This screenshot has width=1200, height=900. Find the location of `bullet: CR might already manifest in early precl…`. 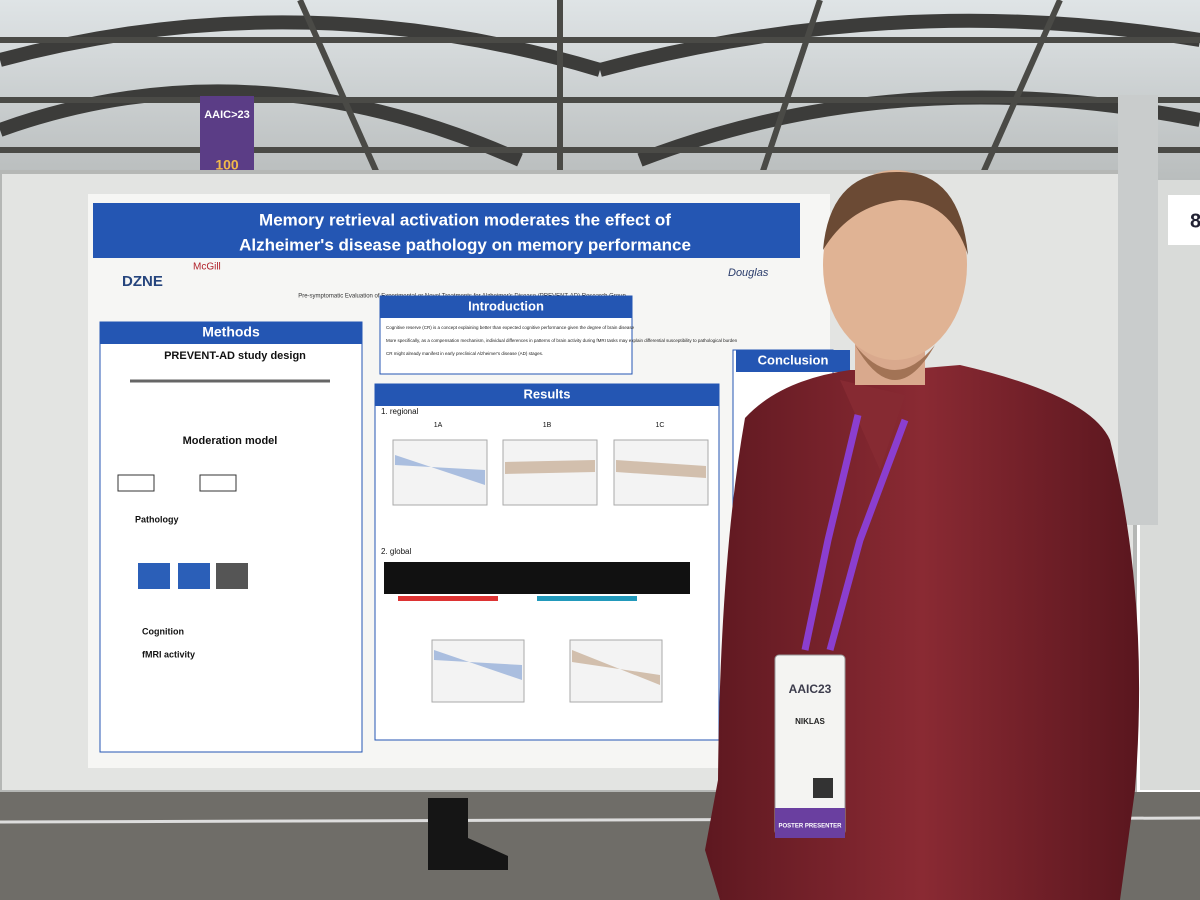

bullet: CR might already manifest in early precl… is located at coordinates (464, 353).